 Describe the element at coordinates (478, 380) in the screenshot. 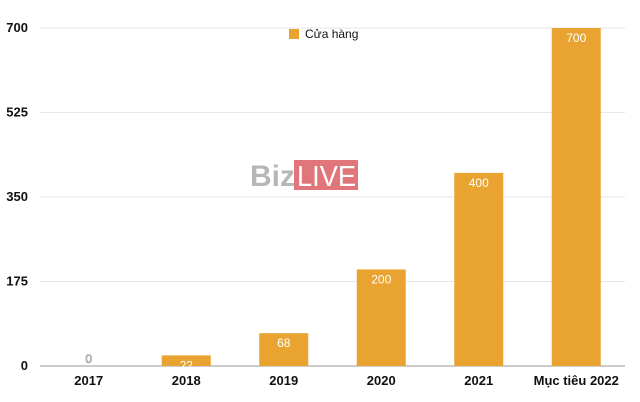

I see `x-tick-label: 2021` at that location.